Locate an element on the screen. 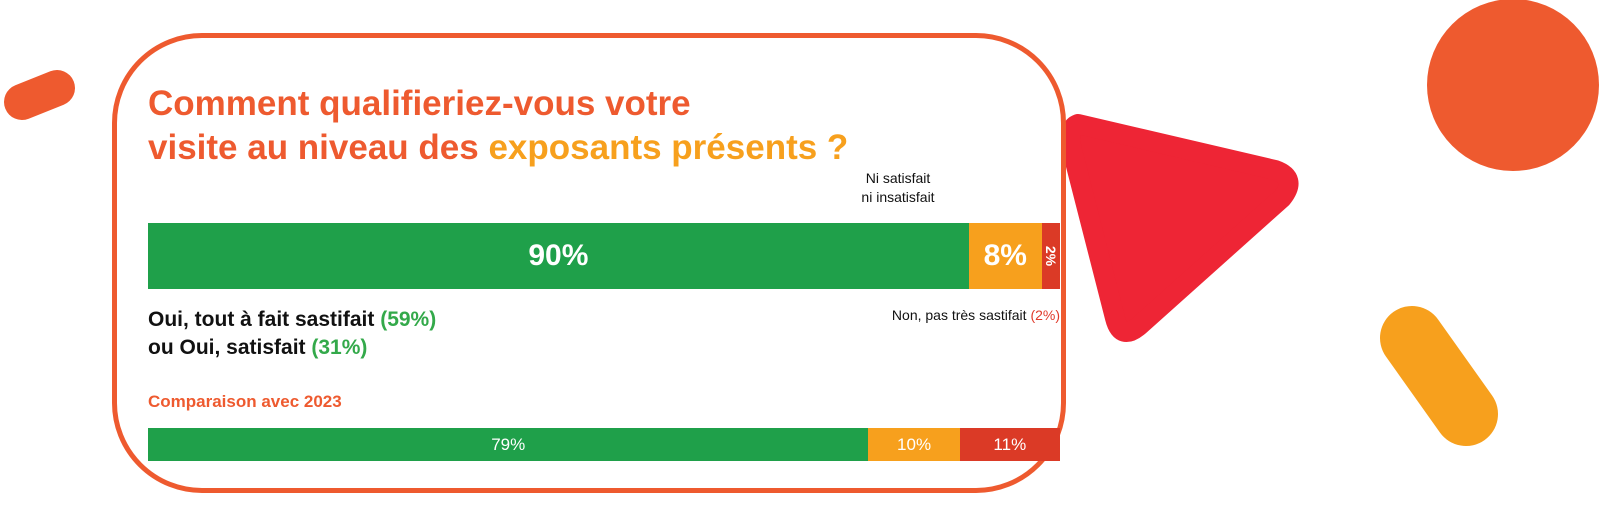  negative-pct: (2%) is located at coordinates (1045, 315).